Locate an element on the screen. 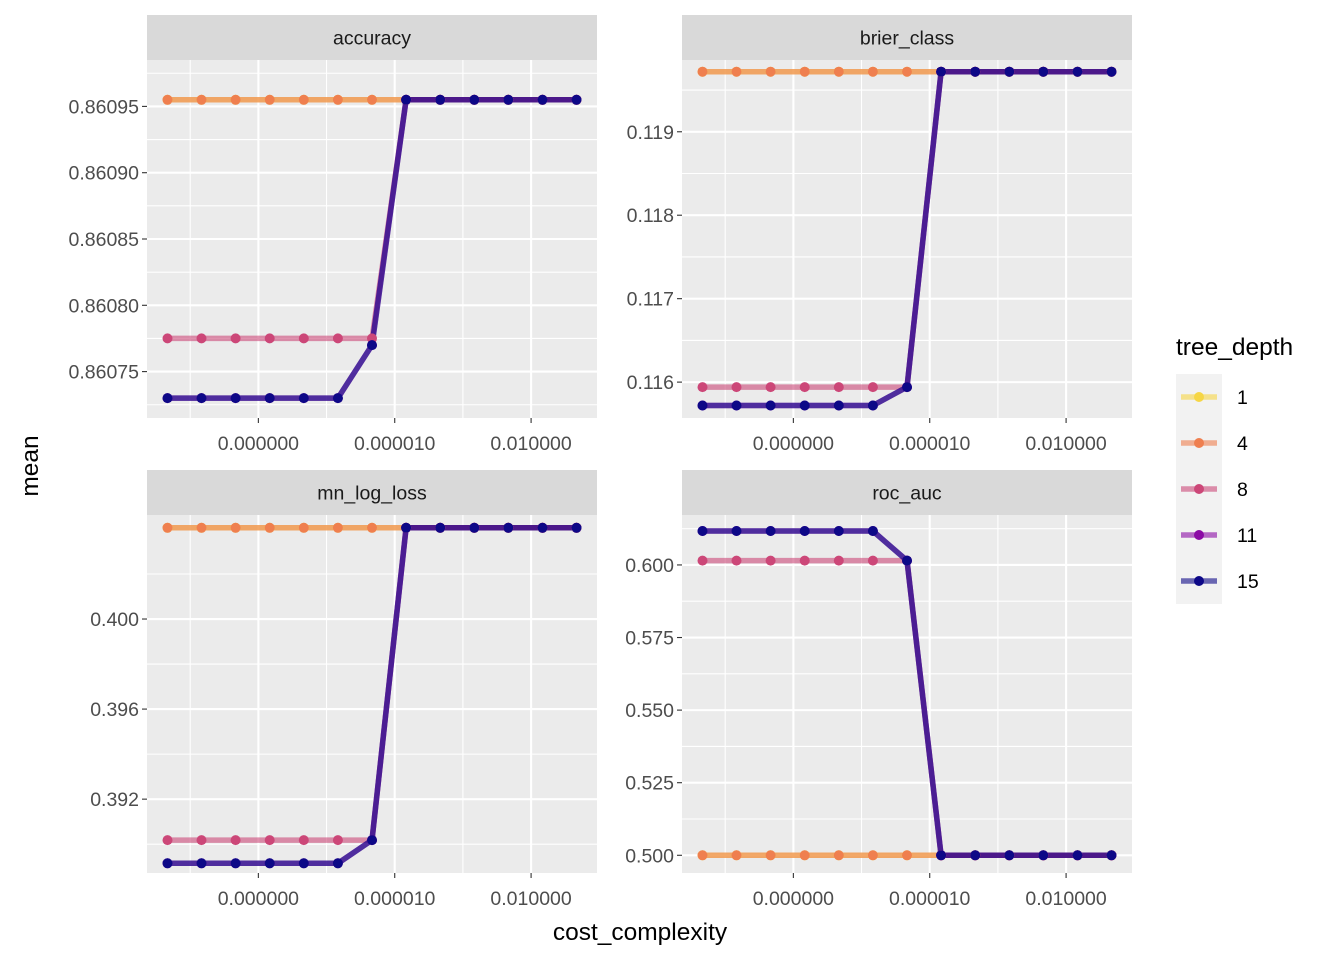  y-axis-title: mean is located at coordinates (30, 465).